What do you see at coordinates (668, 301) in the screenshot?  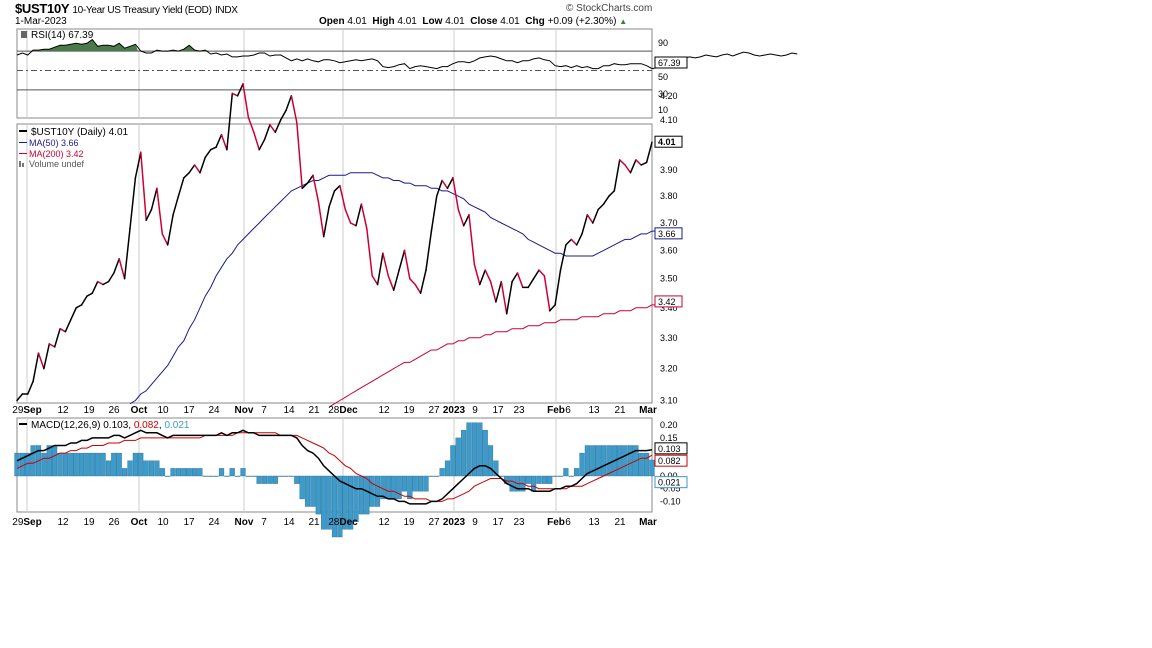 I see `ma200-current-value-box` at bounding box center [668, 301].